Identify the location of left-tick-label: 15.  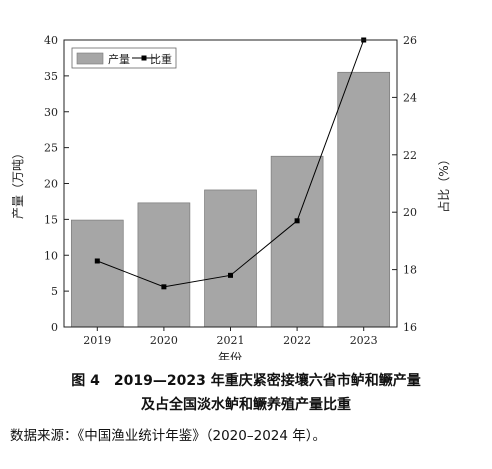
(51, 219).